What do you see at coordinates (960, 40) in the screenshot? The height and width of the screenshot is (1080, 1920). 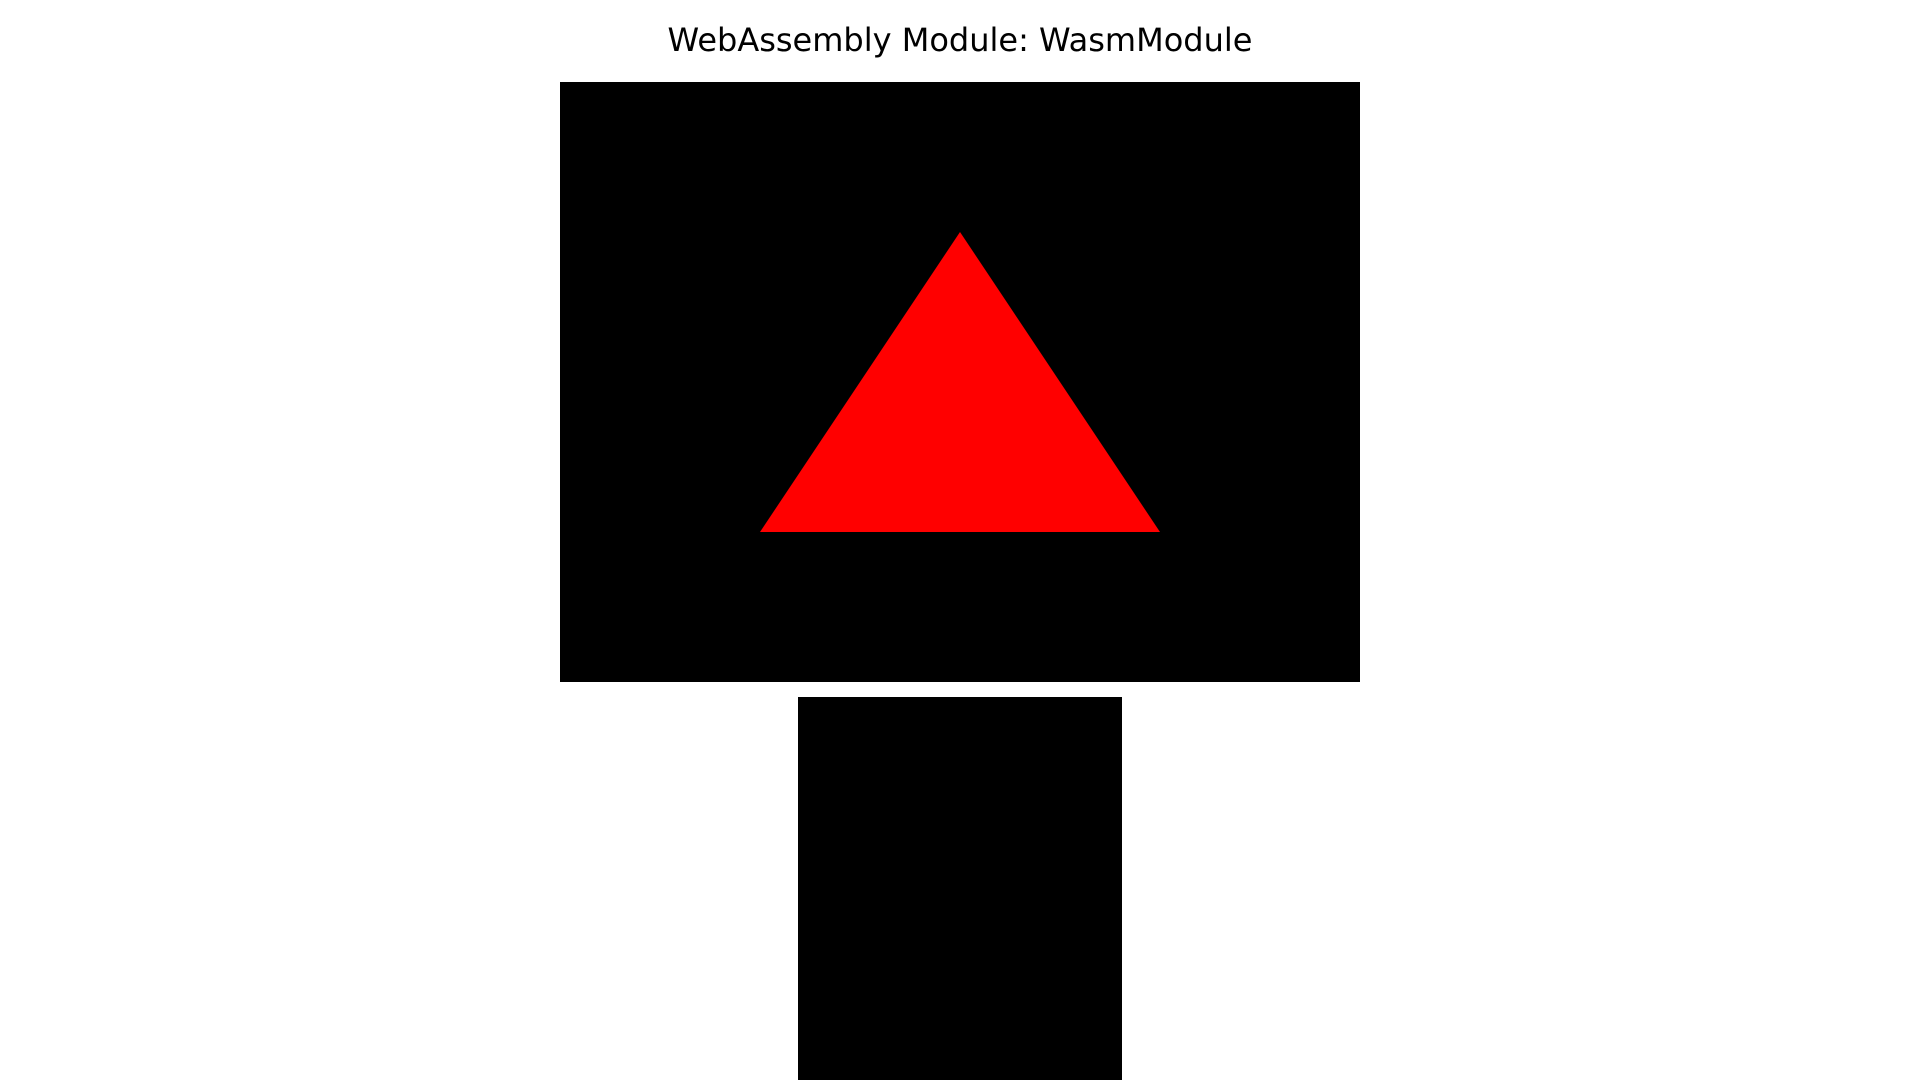 I see `page-title: WebAssembly Module: WasmModule` at bounding box center [960, 40].